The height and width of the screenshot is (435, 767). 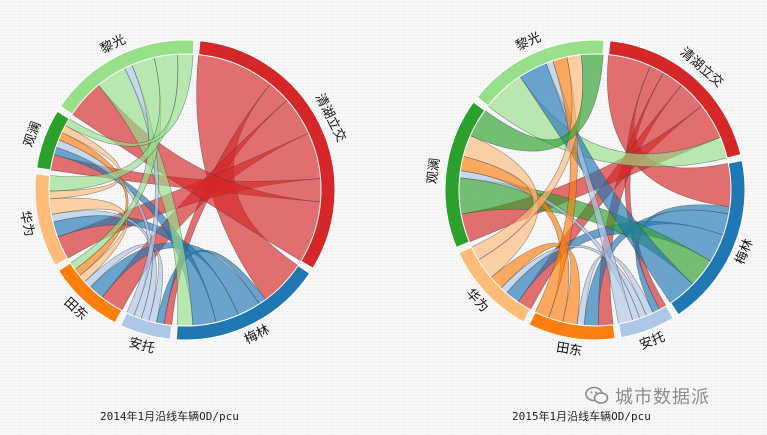 What do you see at coordinates (169, 416) in the screenshot?
I see `chart-title-2014: 2014年1月沿线车辆OD/pcu` at bounding box center [169, 416].